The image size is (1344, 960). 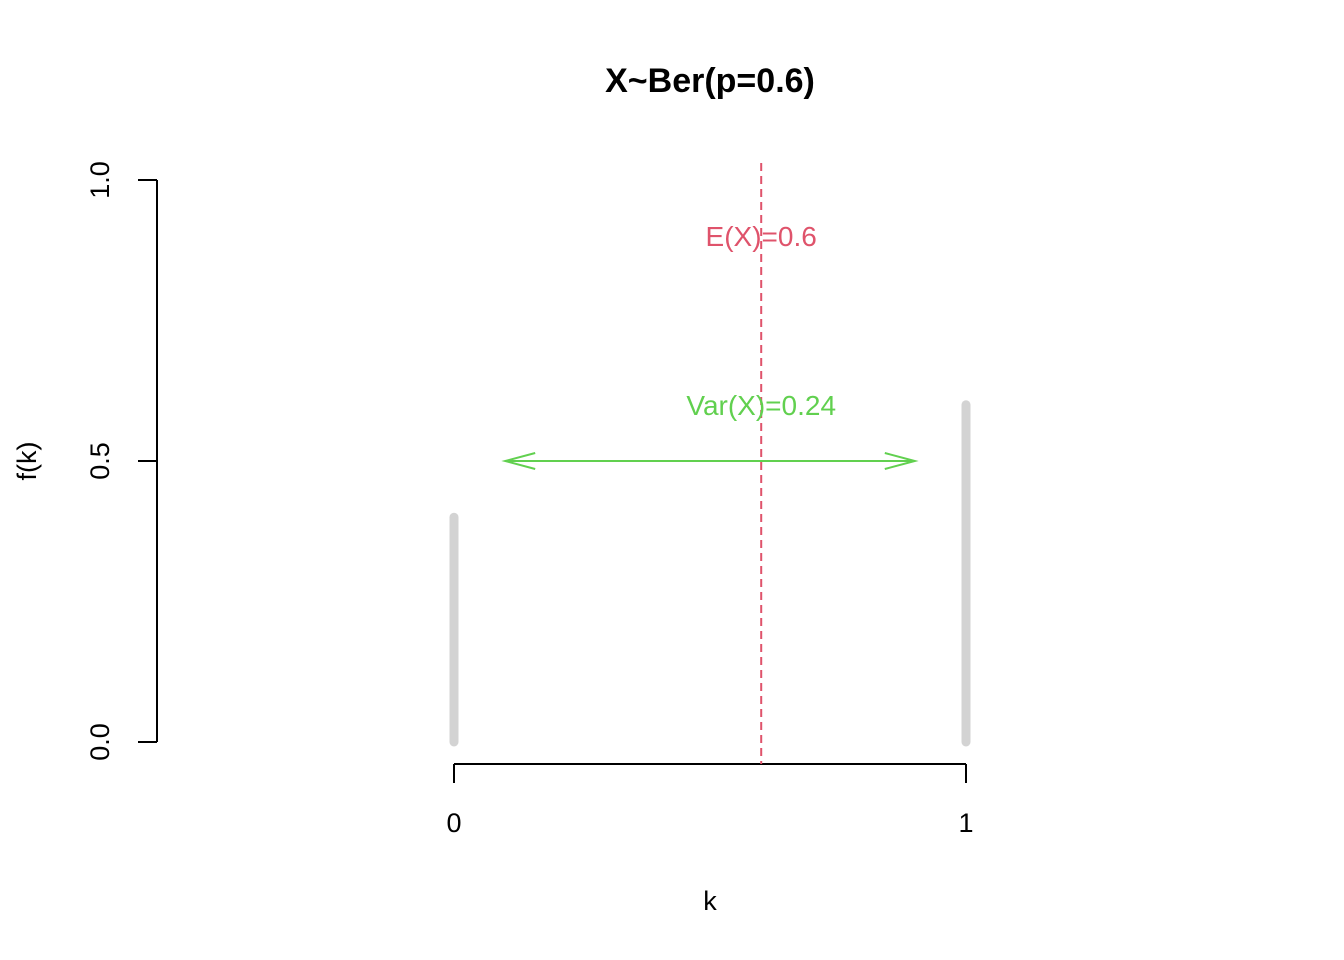 What do you see at coordinates (710, 901) in the screenshot?
I see `x-axis-label: k` at bounding box center [710, 901].